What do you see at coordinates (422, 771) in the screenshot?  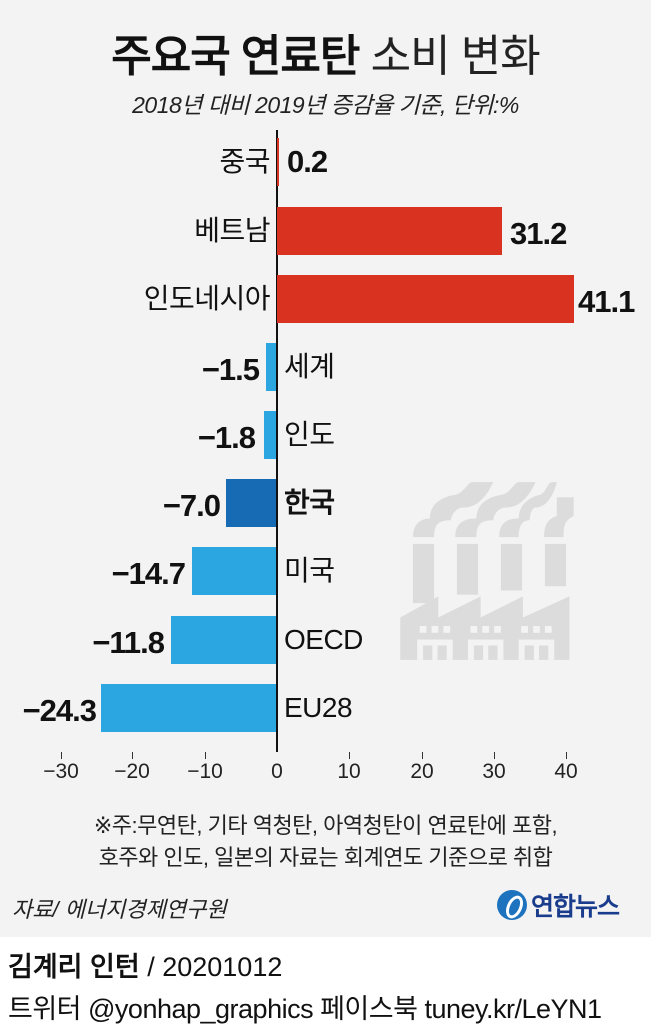 I see `x-tick-label: 20` at bounding box center [422, 771].